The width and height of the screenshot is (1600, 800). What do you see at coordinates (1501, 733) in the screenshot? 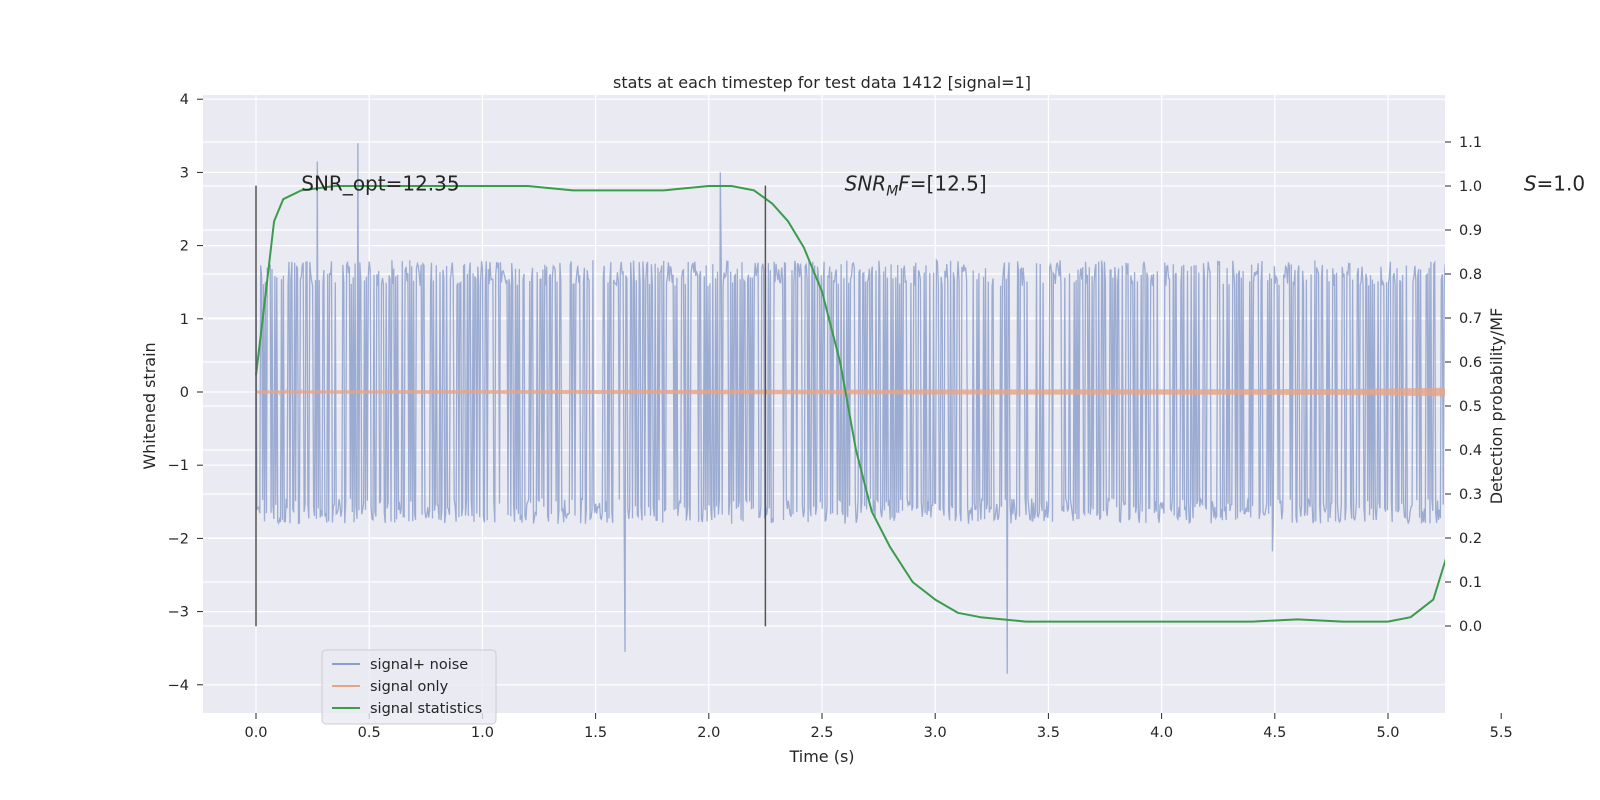
I see `x-tick-label: 5.5` at bounding box center [1501, 733].